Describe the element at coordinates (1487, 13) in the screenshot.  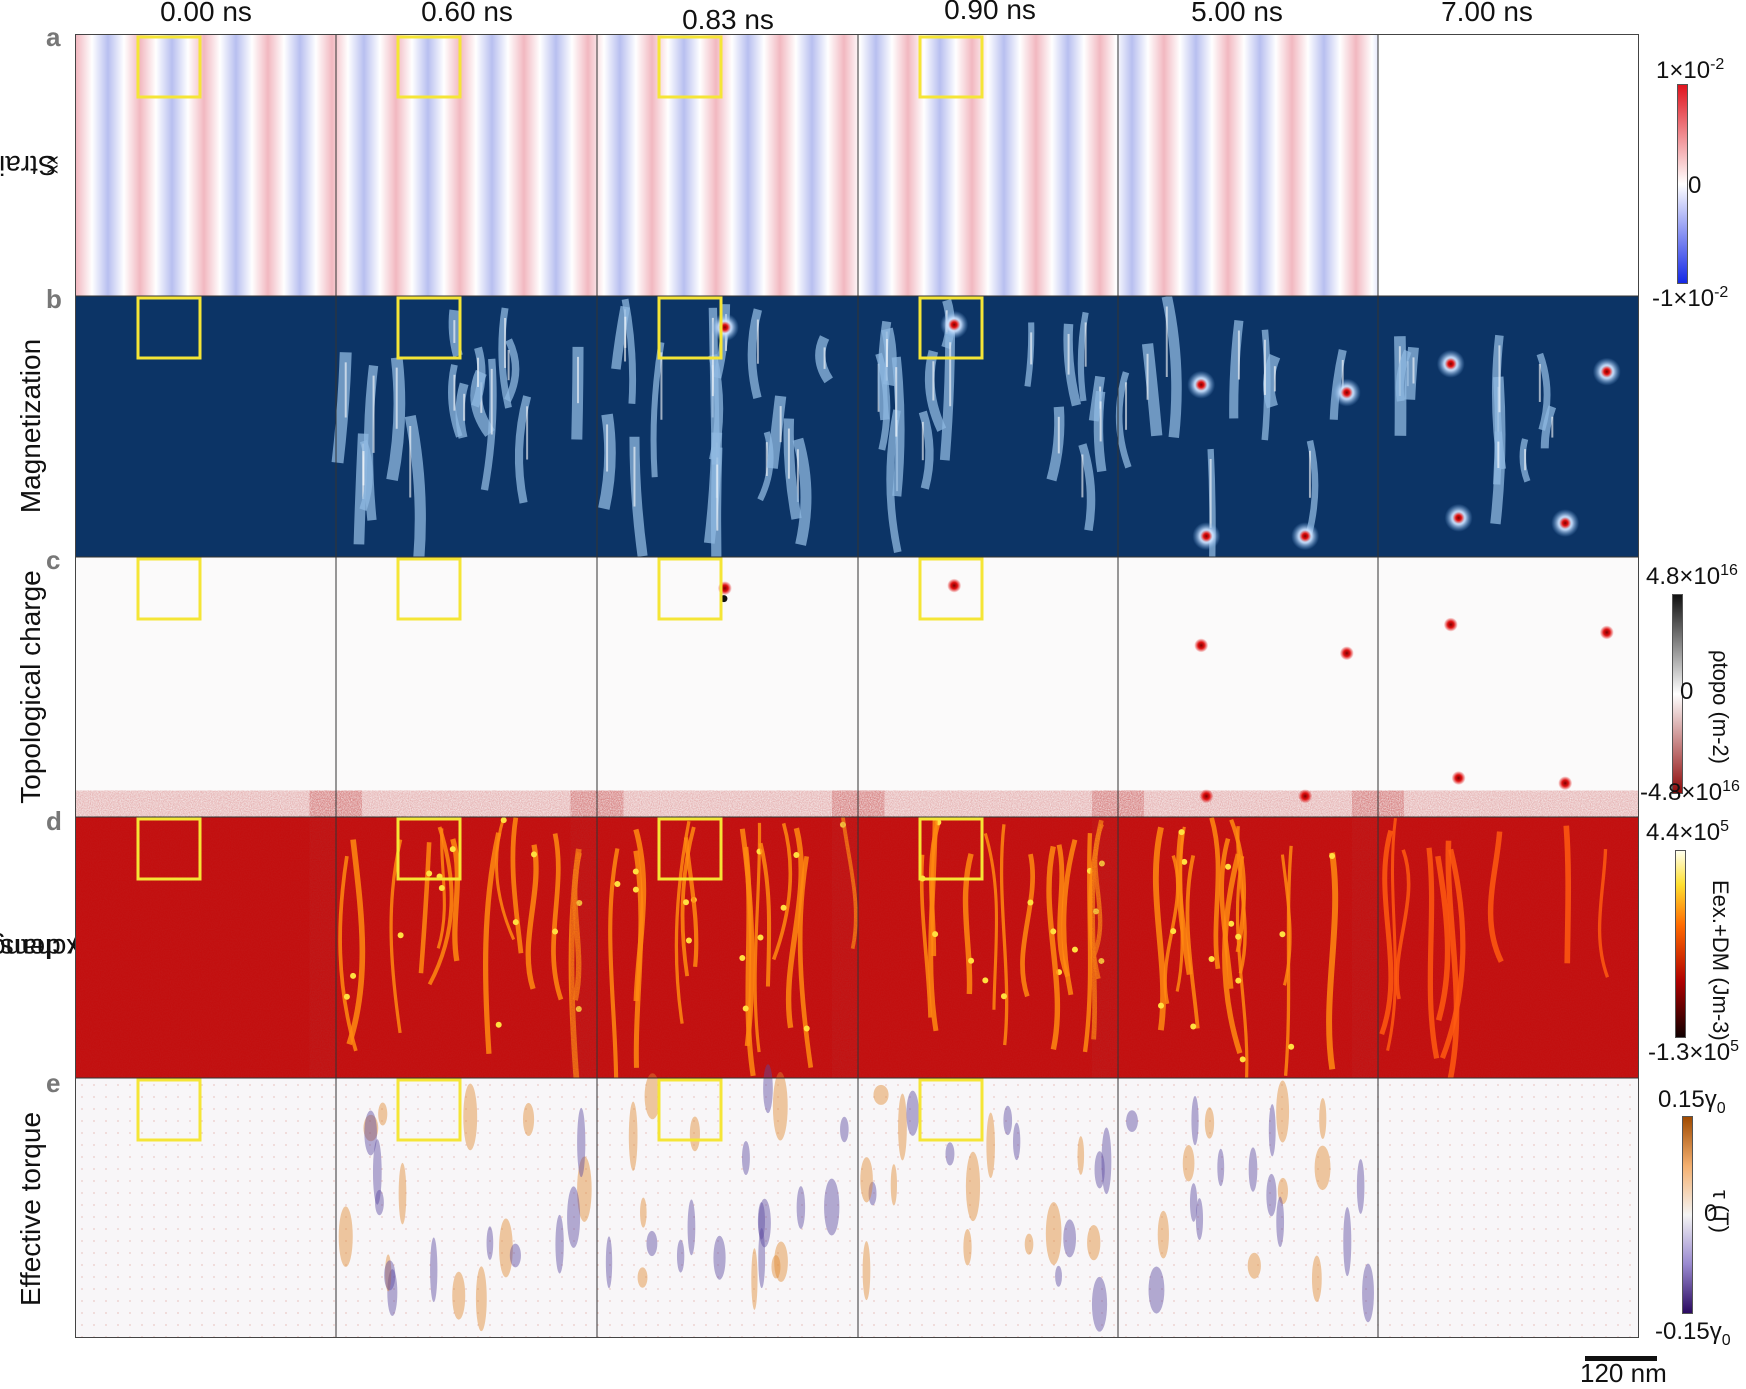
I see `time-label-5: 7.00 ns` at that location.